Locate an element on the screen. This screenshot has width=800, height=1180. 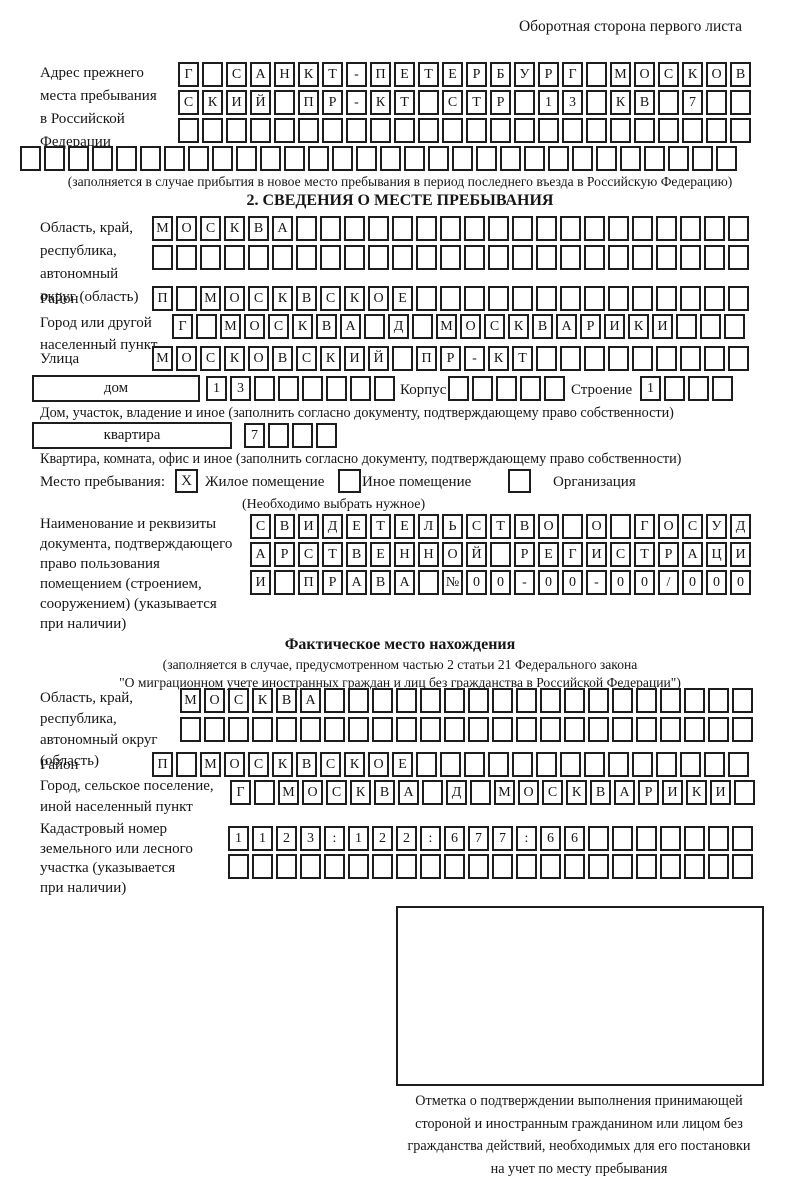
char-cell: / is located at coordinates (668, 582).